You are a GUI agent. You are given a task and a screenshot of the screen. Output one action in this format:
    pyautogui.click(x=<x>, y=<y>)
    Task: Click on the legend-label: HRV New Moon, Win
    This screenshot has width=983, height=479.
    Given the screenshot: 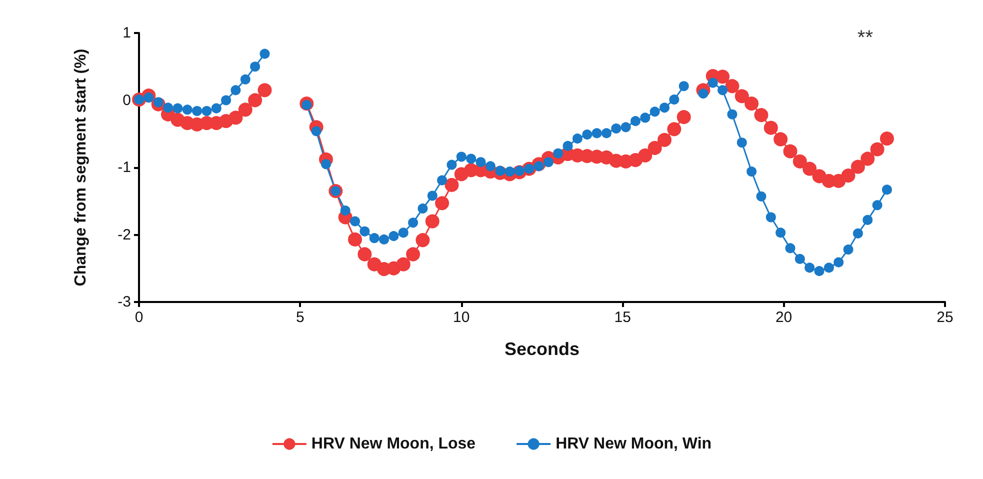 What is the action you would take?
    pyautogui.click(x=634, y=444)
    